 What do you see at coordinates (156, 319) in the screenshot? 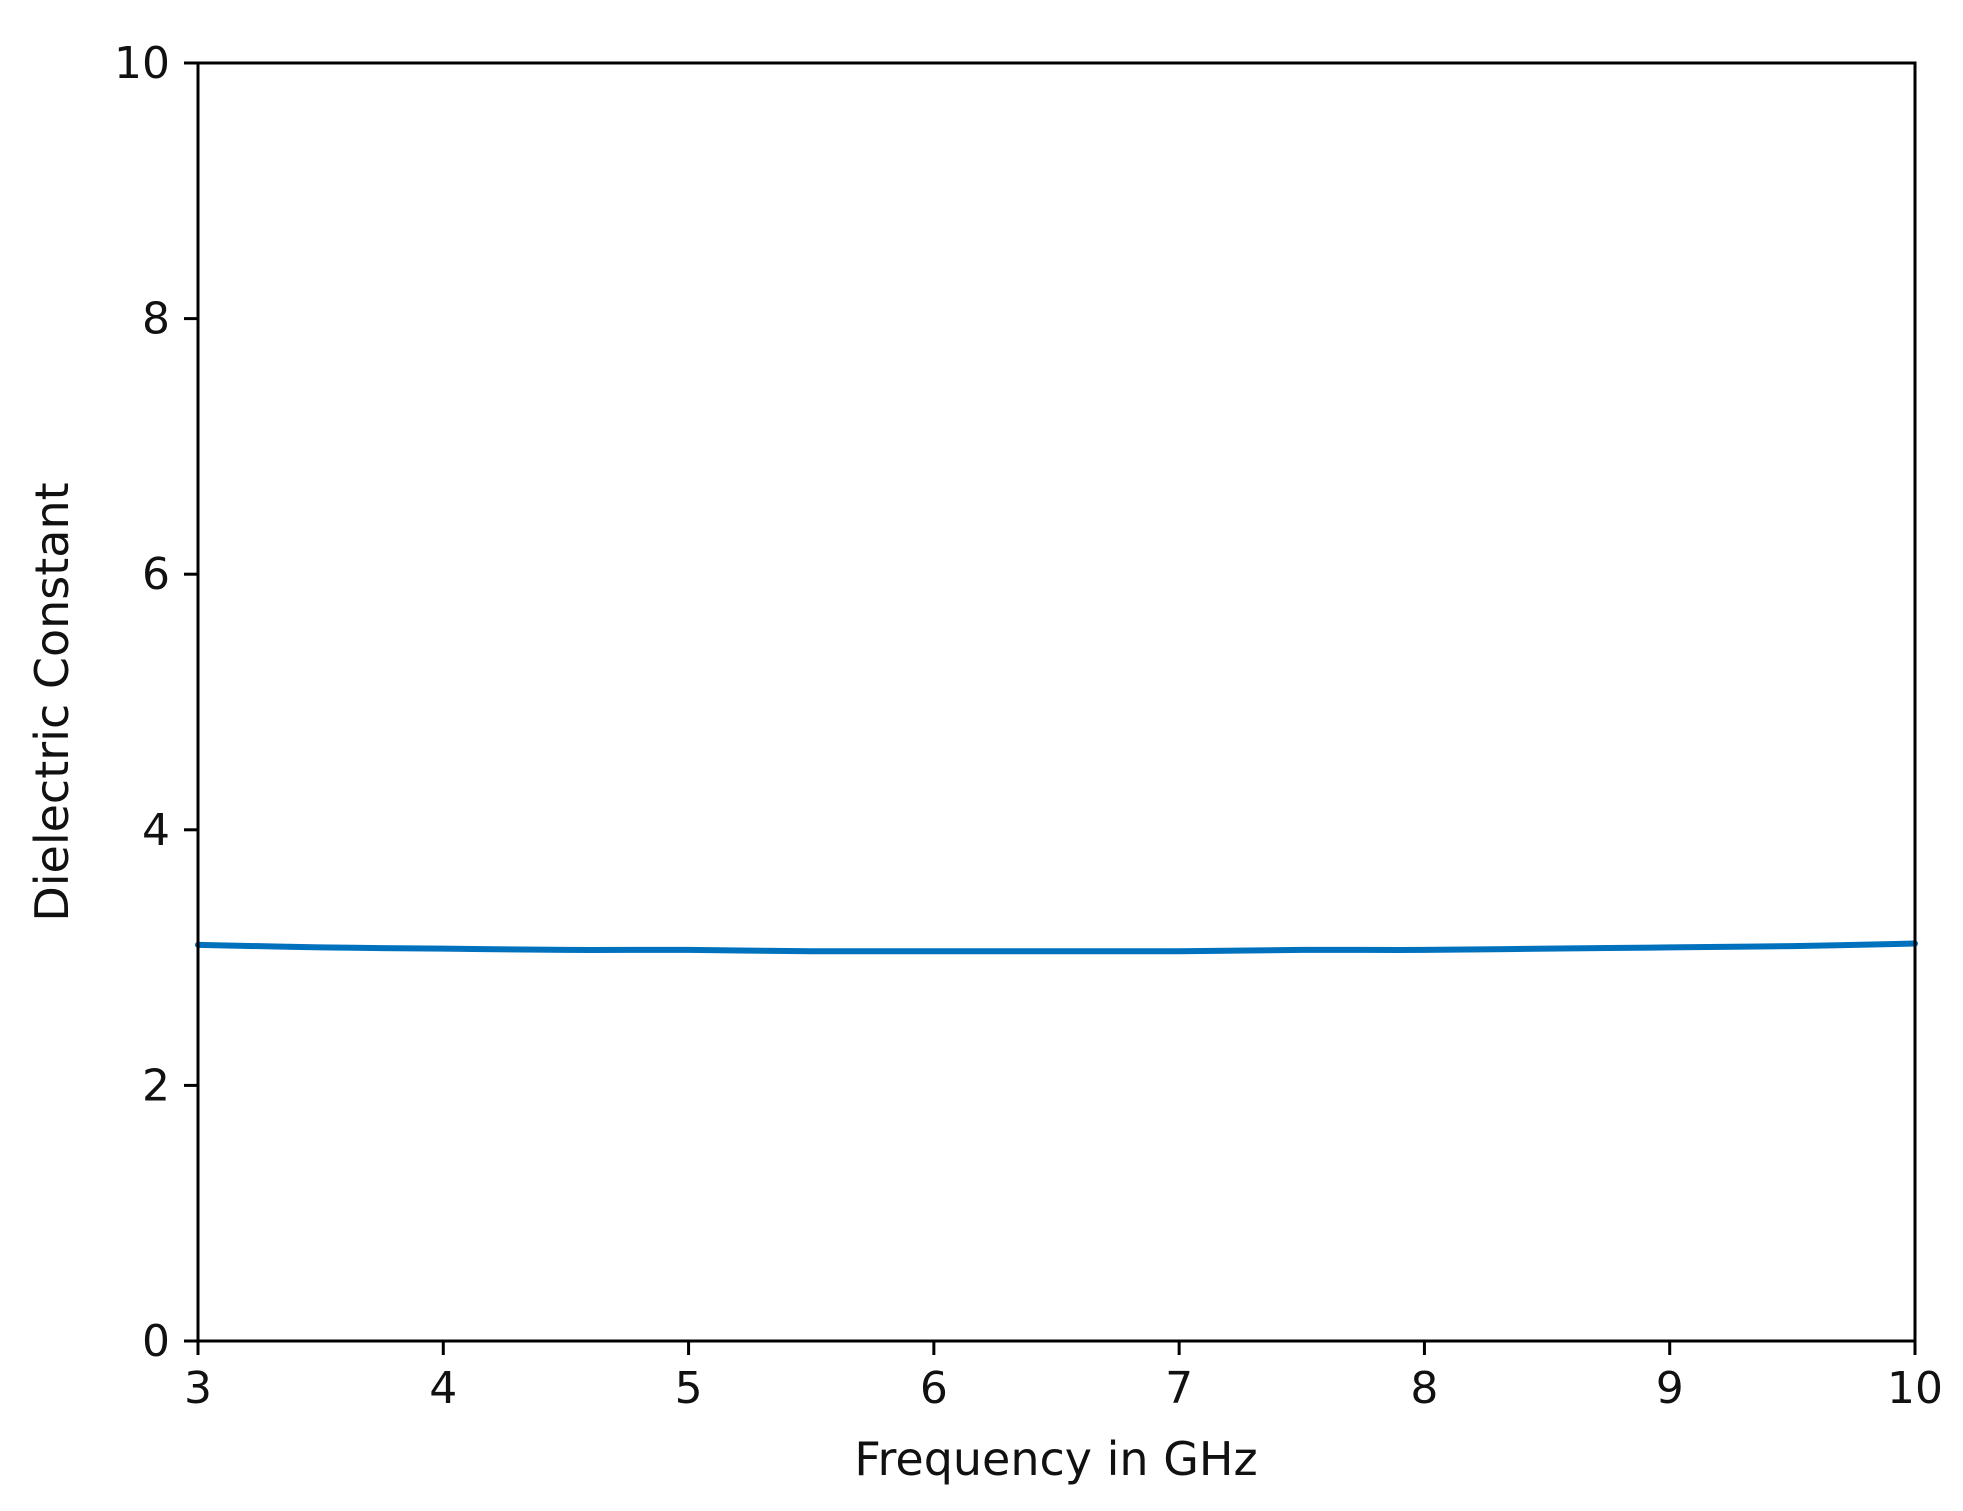
I see `y-tick-label: 8` at bounding box center [156, 319].